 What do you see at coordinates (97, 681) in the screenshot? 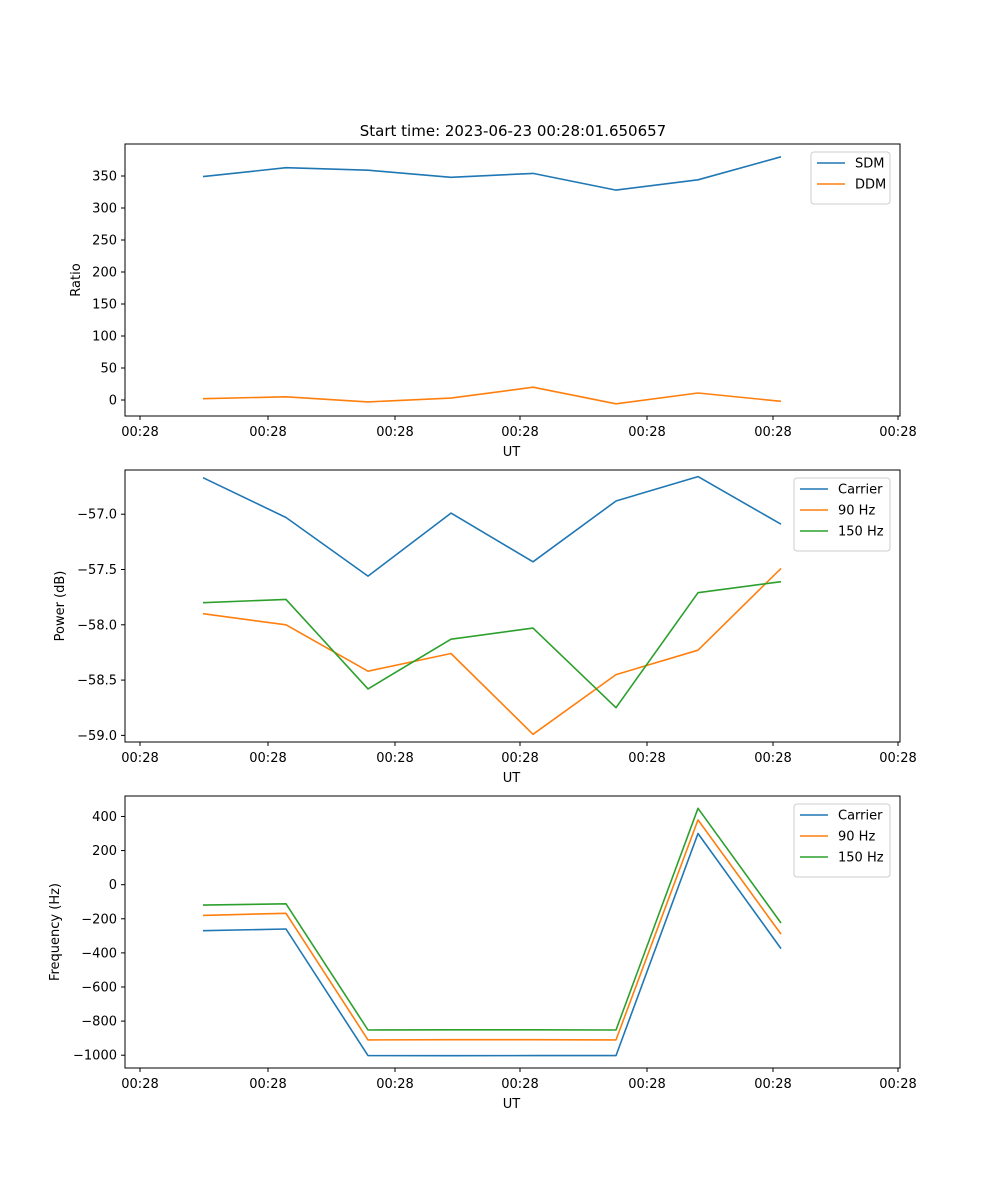
I see `y-tick-label: −58.5` at bounding box center [97, 681].